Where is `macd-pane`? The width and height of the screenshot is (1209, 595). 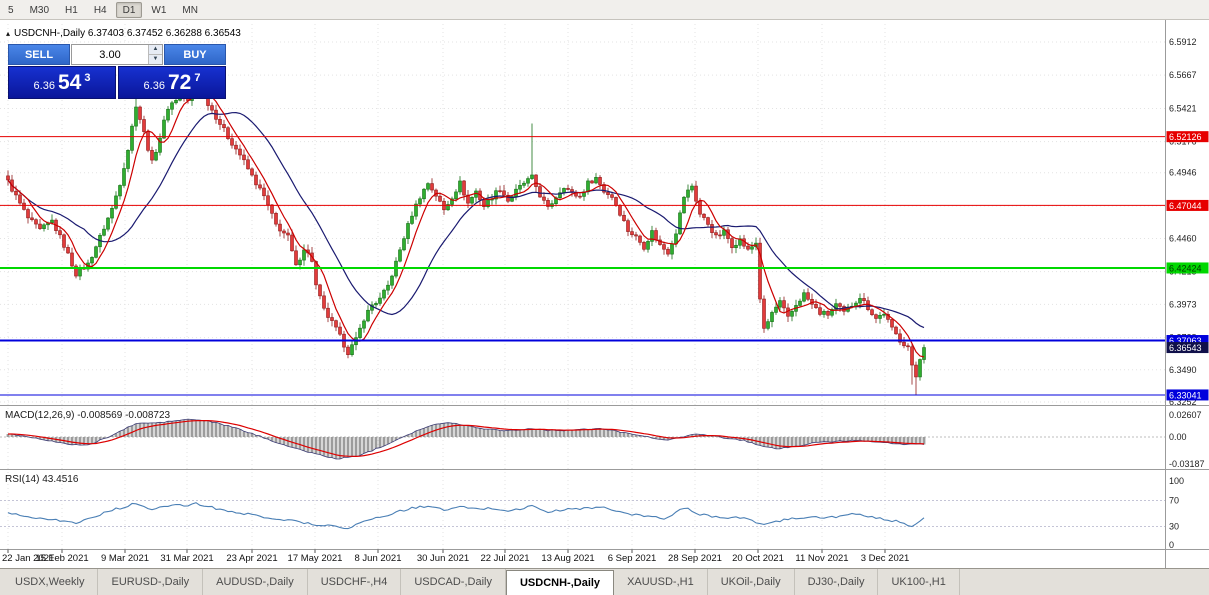 macd-pane is located at coordinates (582, 439).